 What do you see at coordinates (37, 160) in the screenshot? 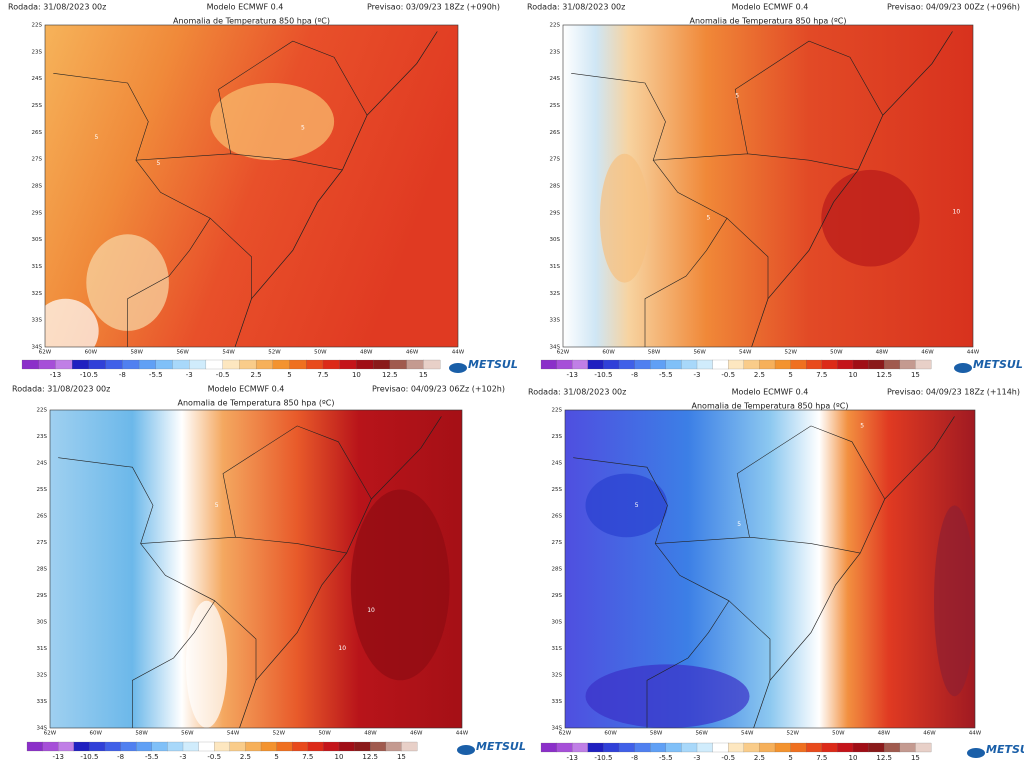
I see `lat-label: 27S` at bounding box center [37, 160].